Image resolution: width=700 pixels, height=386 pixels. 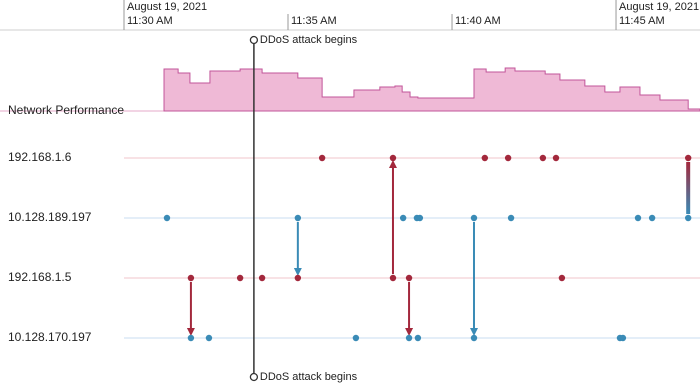 I want to click on row-label: 10.128.189.197, so click(x=50, y=217).